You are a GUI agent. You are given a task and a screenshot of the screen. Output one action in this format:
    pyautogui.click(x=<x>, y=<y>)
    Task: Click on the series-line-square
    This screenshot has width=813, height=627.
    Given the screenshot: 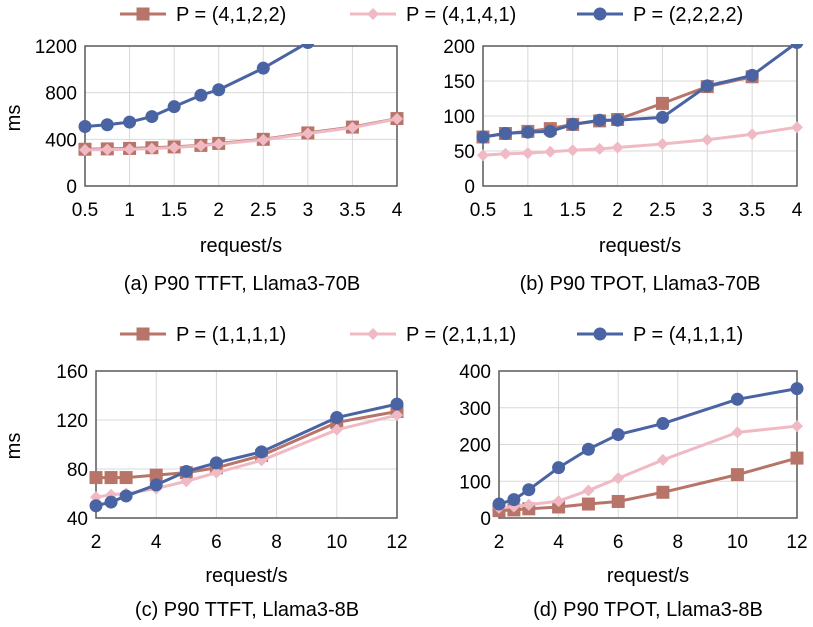 What is the action you would take?
    pyautogui.click(x=247, y=444)
    